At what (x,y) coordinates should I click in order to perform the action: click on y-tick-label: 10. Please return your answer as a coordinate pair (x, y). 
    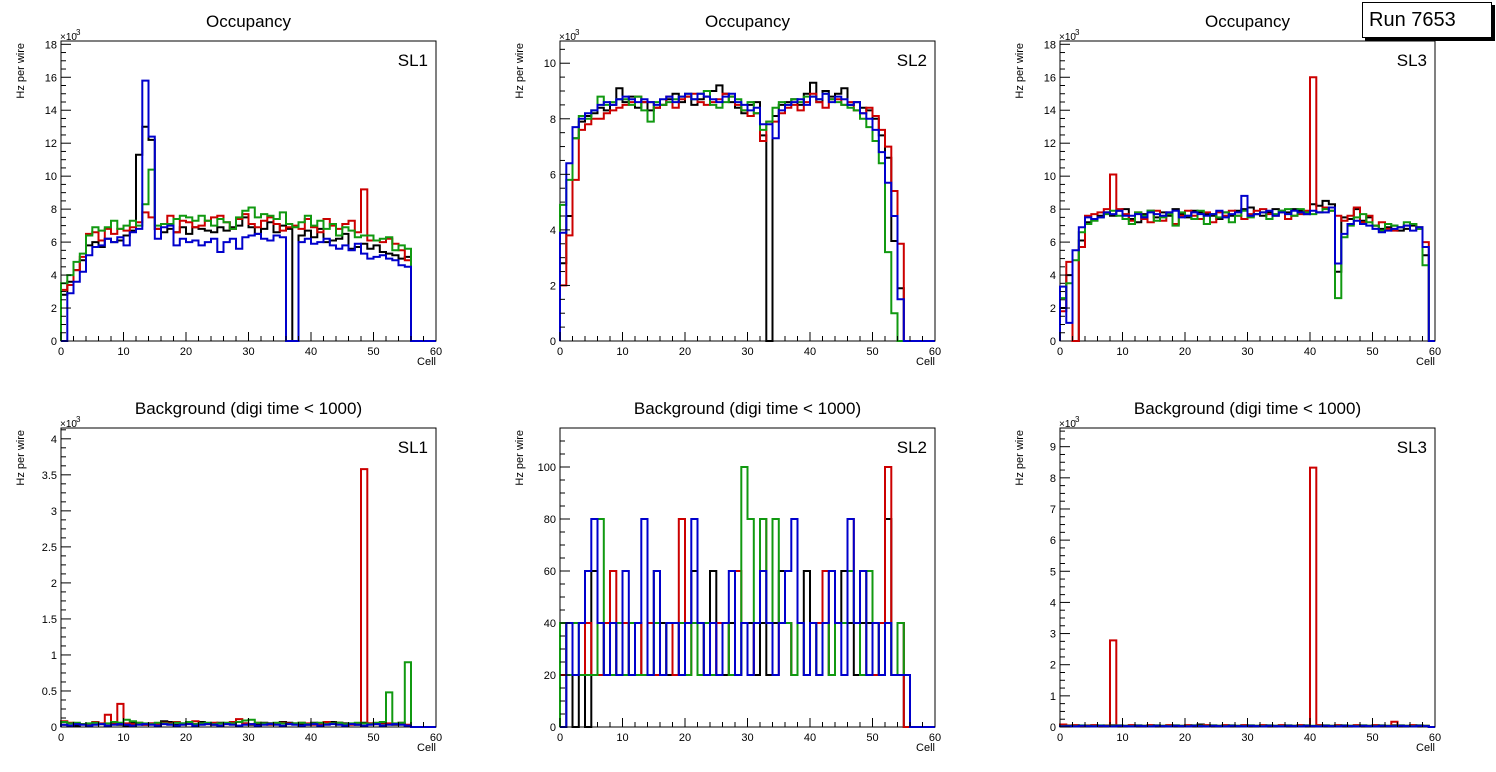
    Looking at the image, I should click on (1050, 177).